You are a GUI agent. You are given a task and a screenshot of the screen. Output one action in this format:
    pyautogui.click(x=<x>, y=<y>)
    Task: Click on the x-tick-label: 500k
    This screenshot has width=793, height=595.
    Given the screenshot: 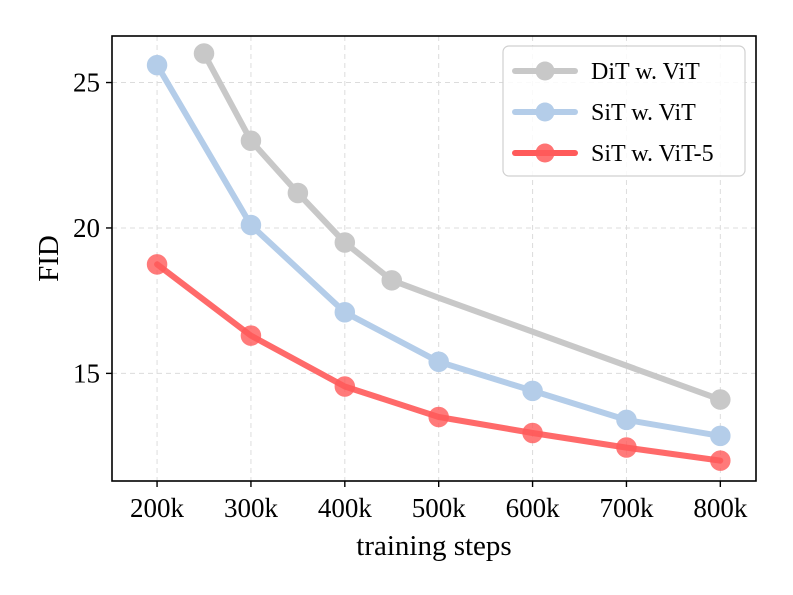 What is the action you would take?
    pyautogui.click(x=439, y=508)
    